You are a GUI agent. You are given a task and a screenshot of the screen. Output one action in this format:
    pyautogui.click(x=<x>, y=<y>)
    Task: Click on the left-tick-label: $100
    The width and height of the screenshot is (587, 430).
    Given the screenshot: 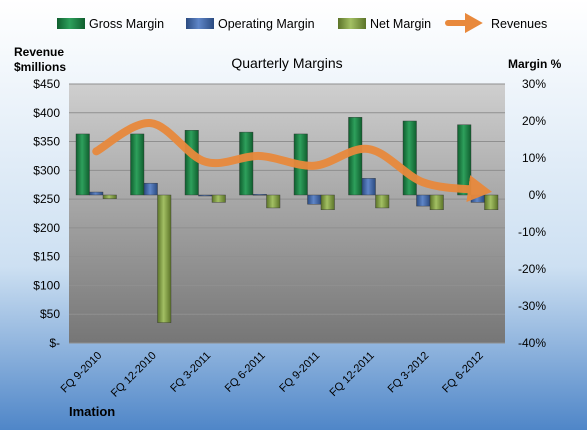 What is the action you would take?
    pyautogui.click(x=46, y=285)
    